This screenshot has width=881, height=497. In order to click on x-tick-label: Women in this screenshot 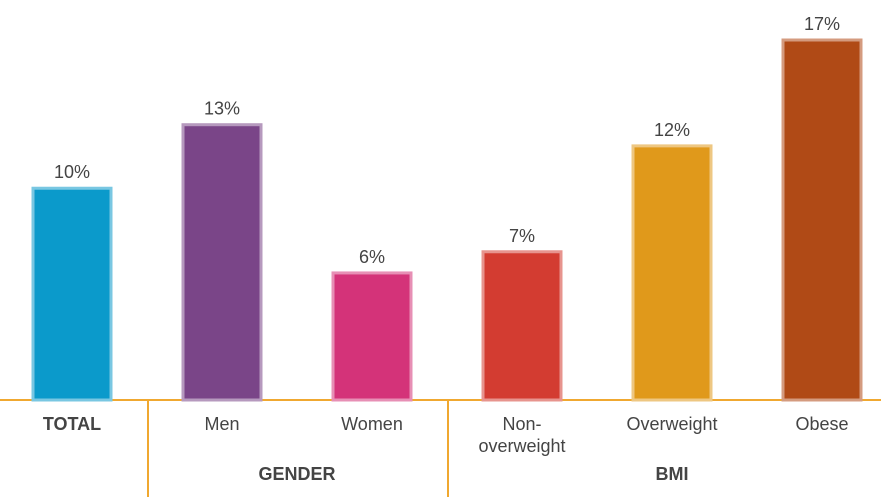, I will do `click(372, 424)`.